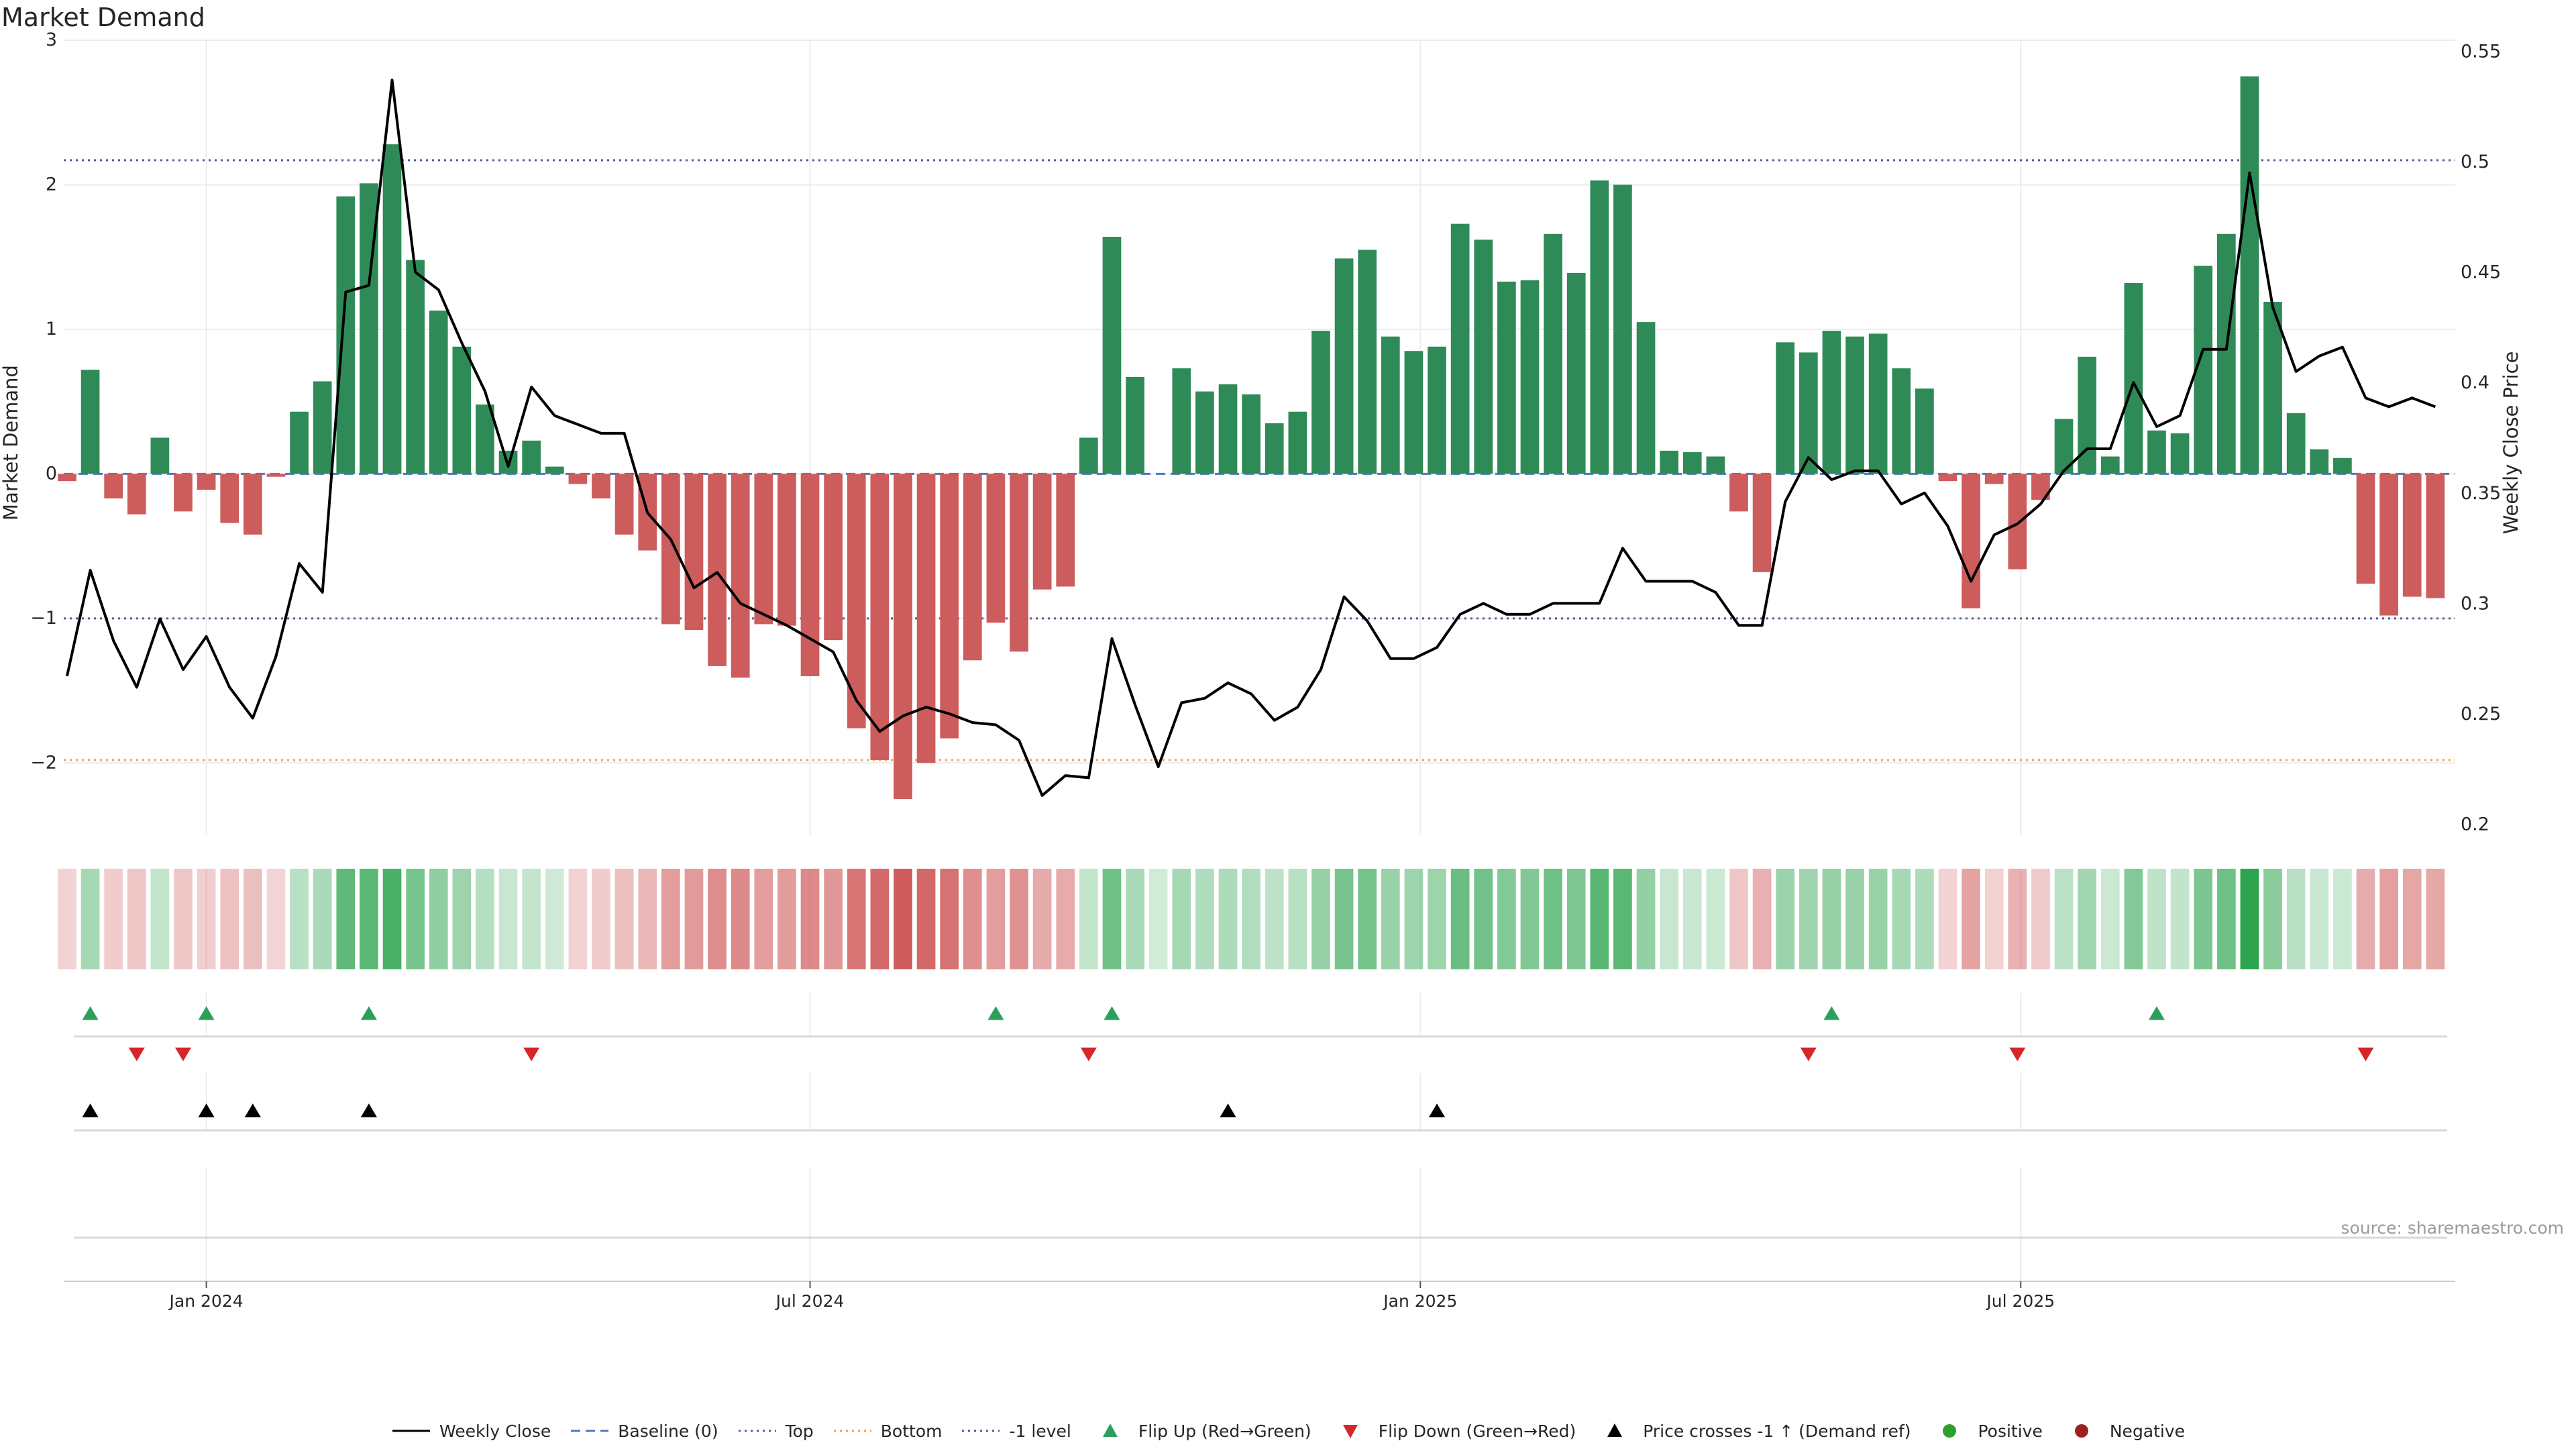 The width and height of the screenshot is (2576, 1449). What do you see at coordinates (1040, 1431) in the screenshot?
I see `legend-label: -1 level` at bounding box center [1040, 1431].